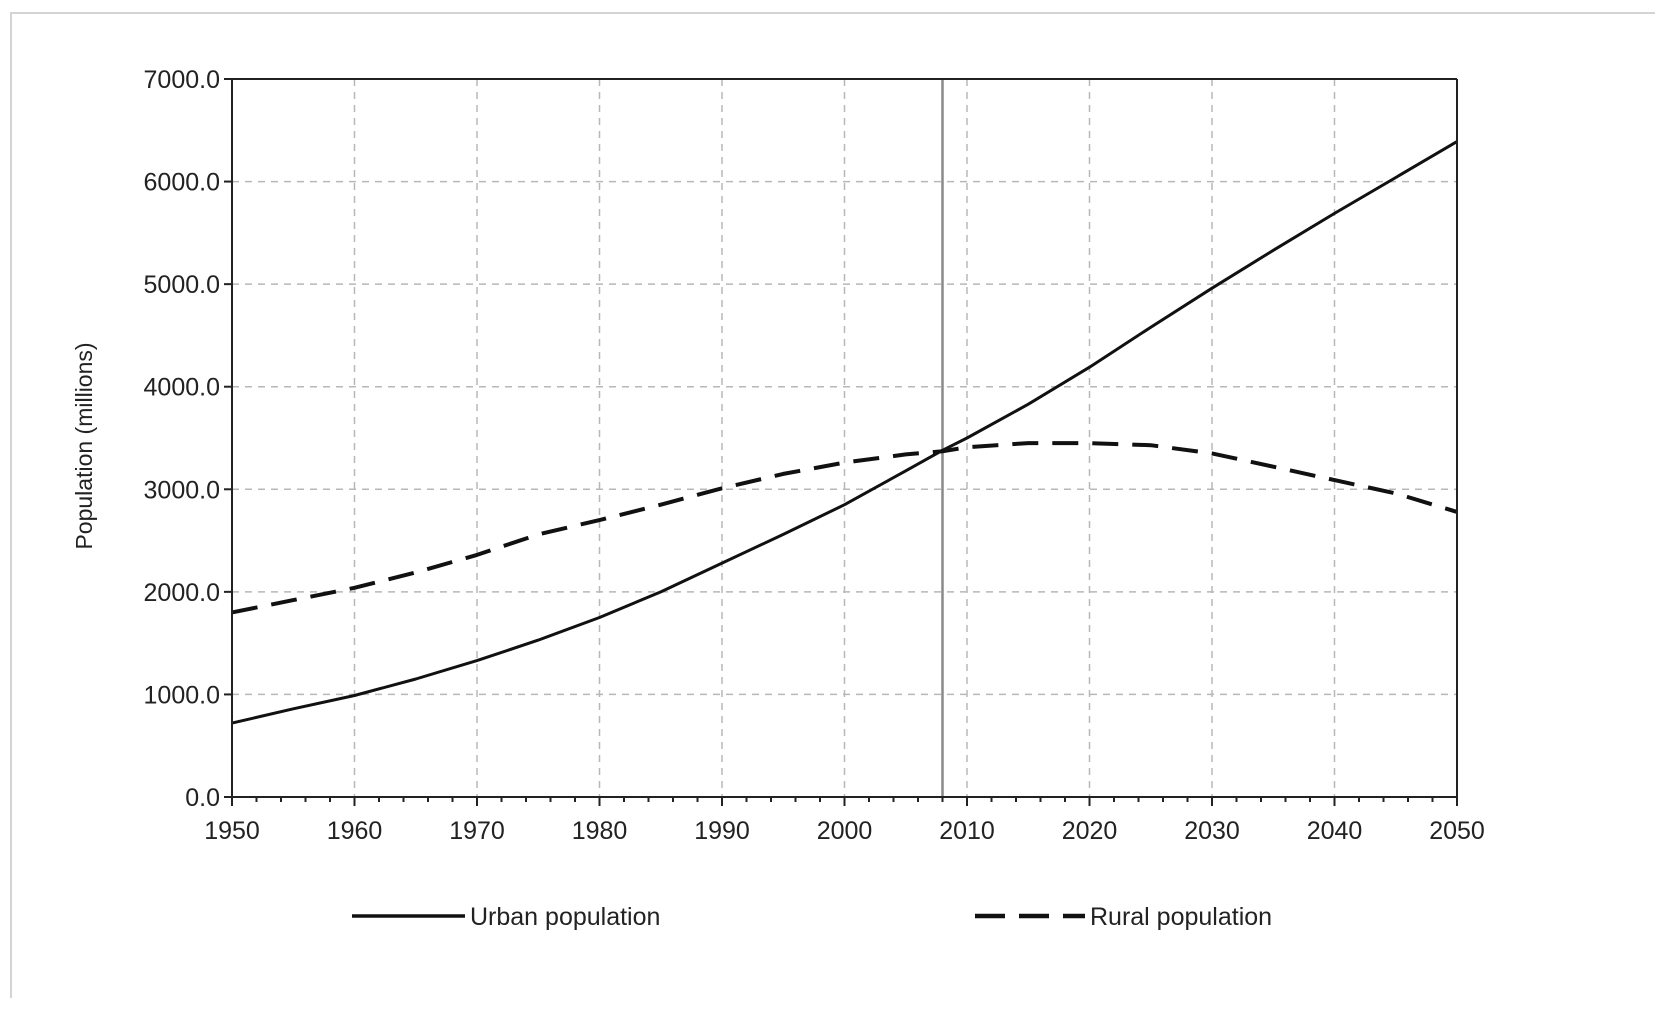 This screenshot has height=1010, width=1667. I want to click on y-tick-label: 2000.0, so click(182, 593).